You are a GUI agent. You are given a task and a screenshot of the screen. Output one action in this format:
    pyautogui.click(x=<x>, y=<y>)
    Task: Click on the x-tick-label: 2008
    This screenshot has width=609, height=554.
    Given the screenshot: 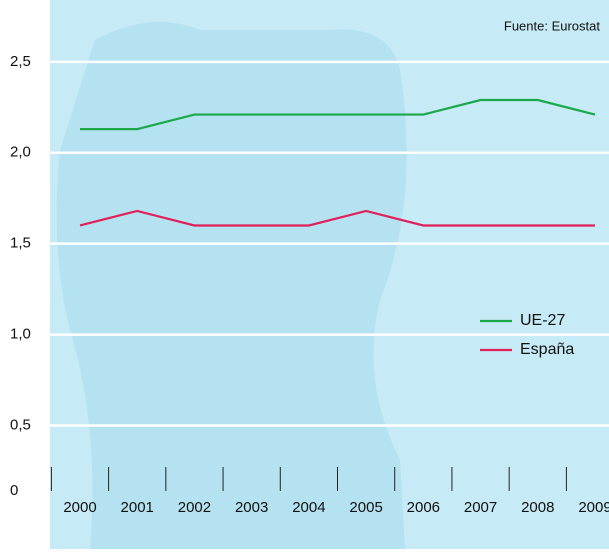 What is the action you would take?
    pyautogui.click(x=537, y=507)
    